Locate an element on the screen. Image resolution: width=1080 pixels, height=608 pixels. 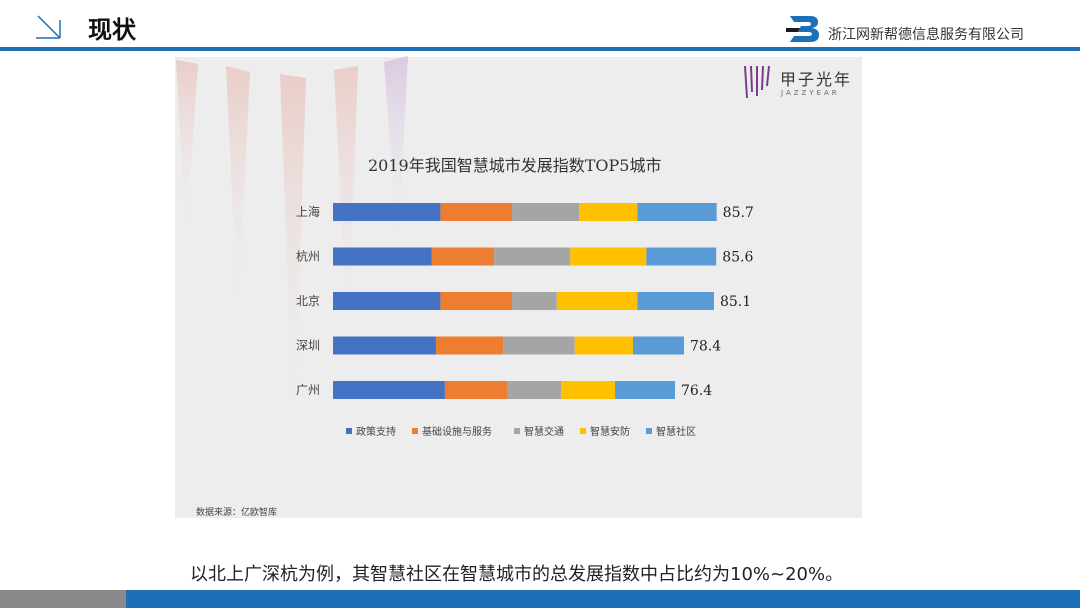
company-logo-icon is located at coordinates (802, 29).